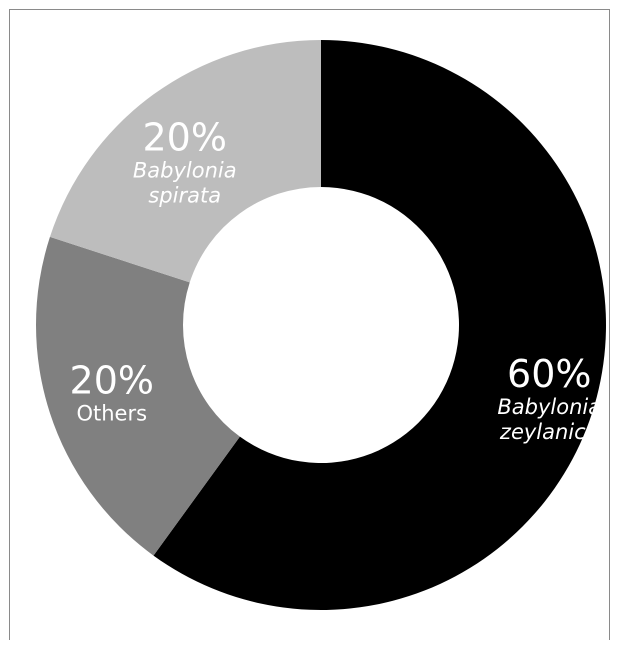  What do you see at coordinates (112, 380) in the screenshot?
I see `slice-percent-1: 20%` at bounding box center [112, 380].